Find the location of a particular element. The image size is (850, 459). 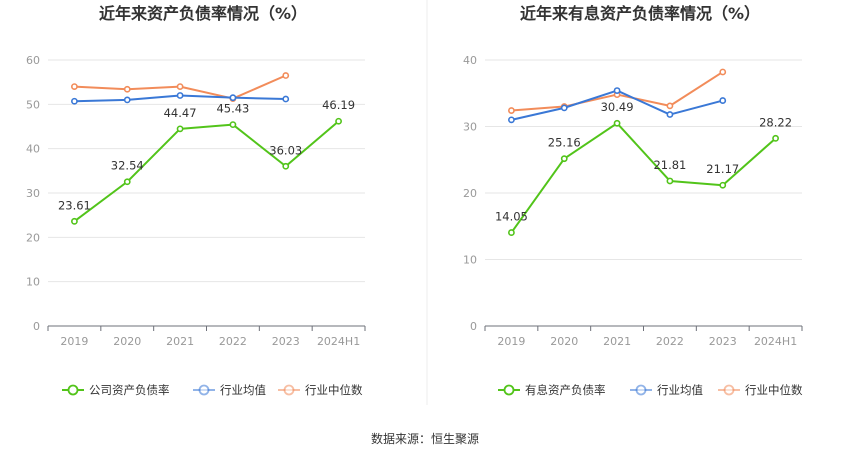

y-tick-label: 60 is located at coordinates (33, 60).